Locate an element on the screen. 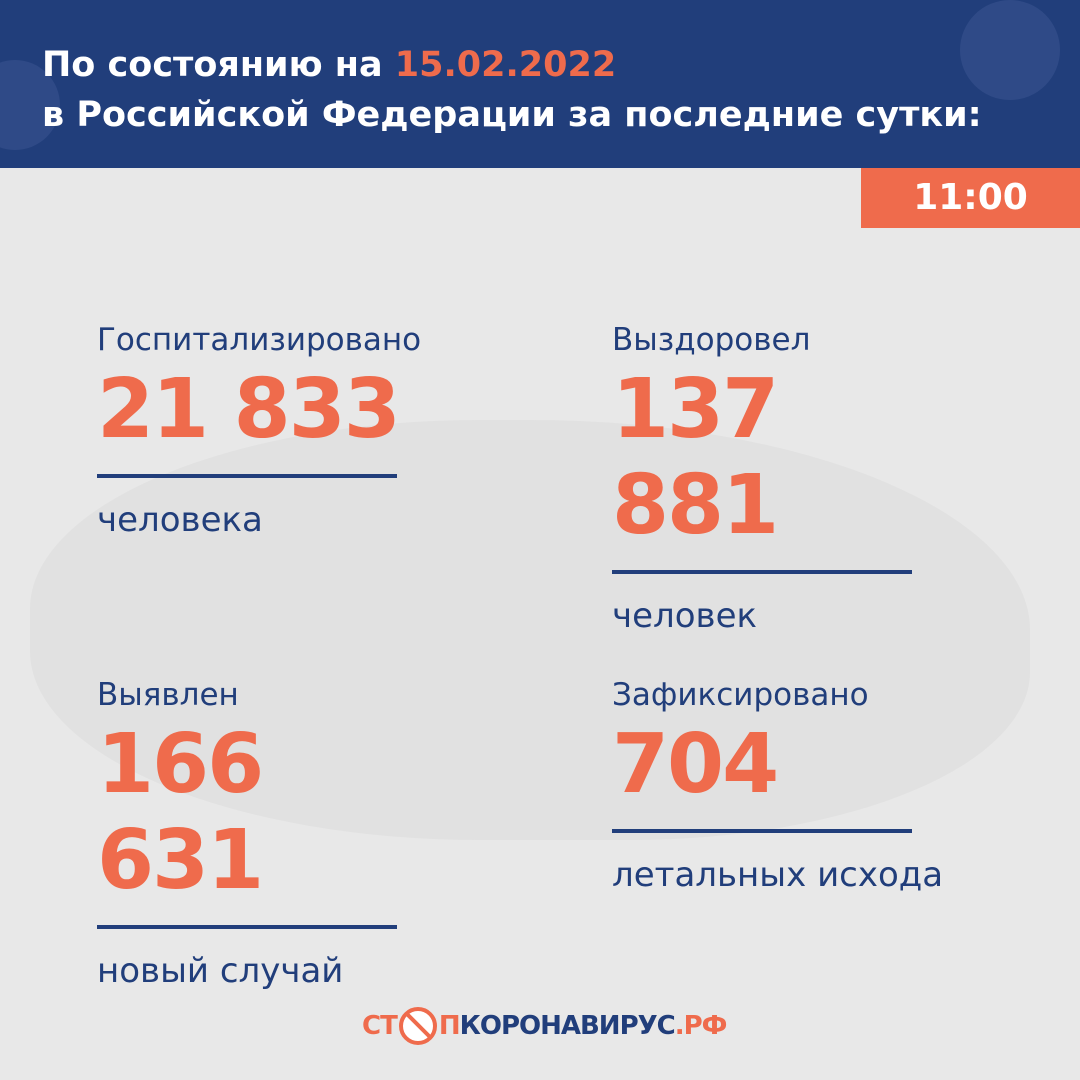 Image resolution: width=1080 pixels, height=1080 pixels. stat-value: 137 881 is located at coordinates (695, 457).